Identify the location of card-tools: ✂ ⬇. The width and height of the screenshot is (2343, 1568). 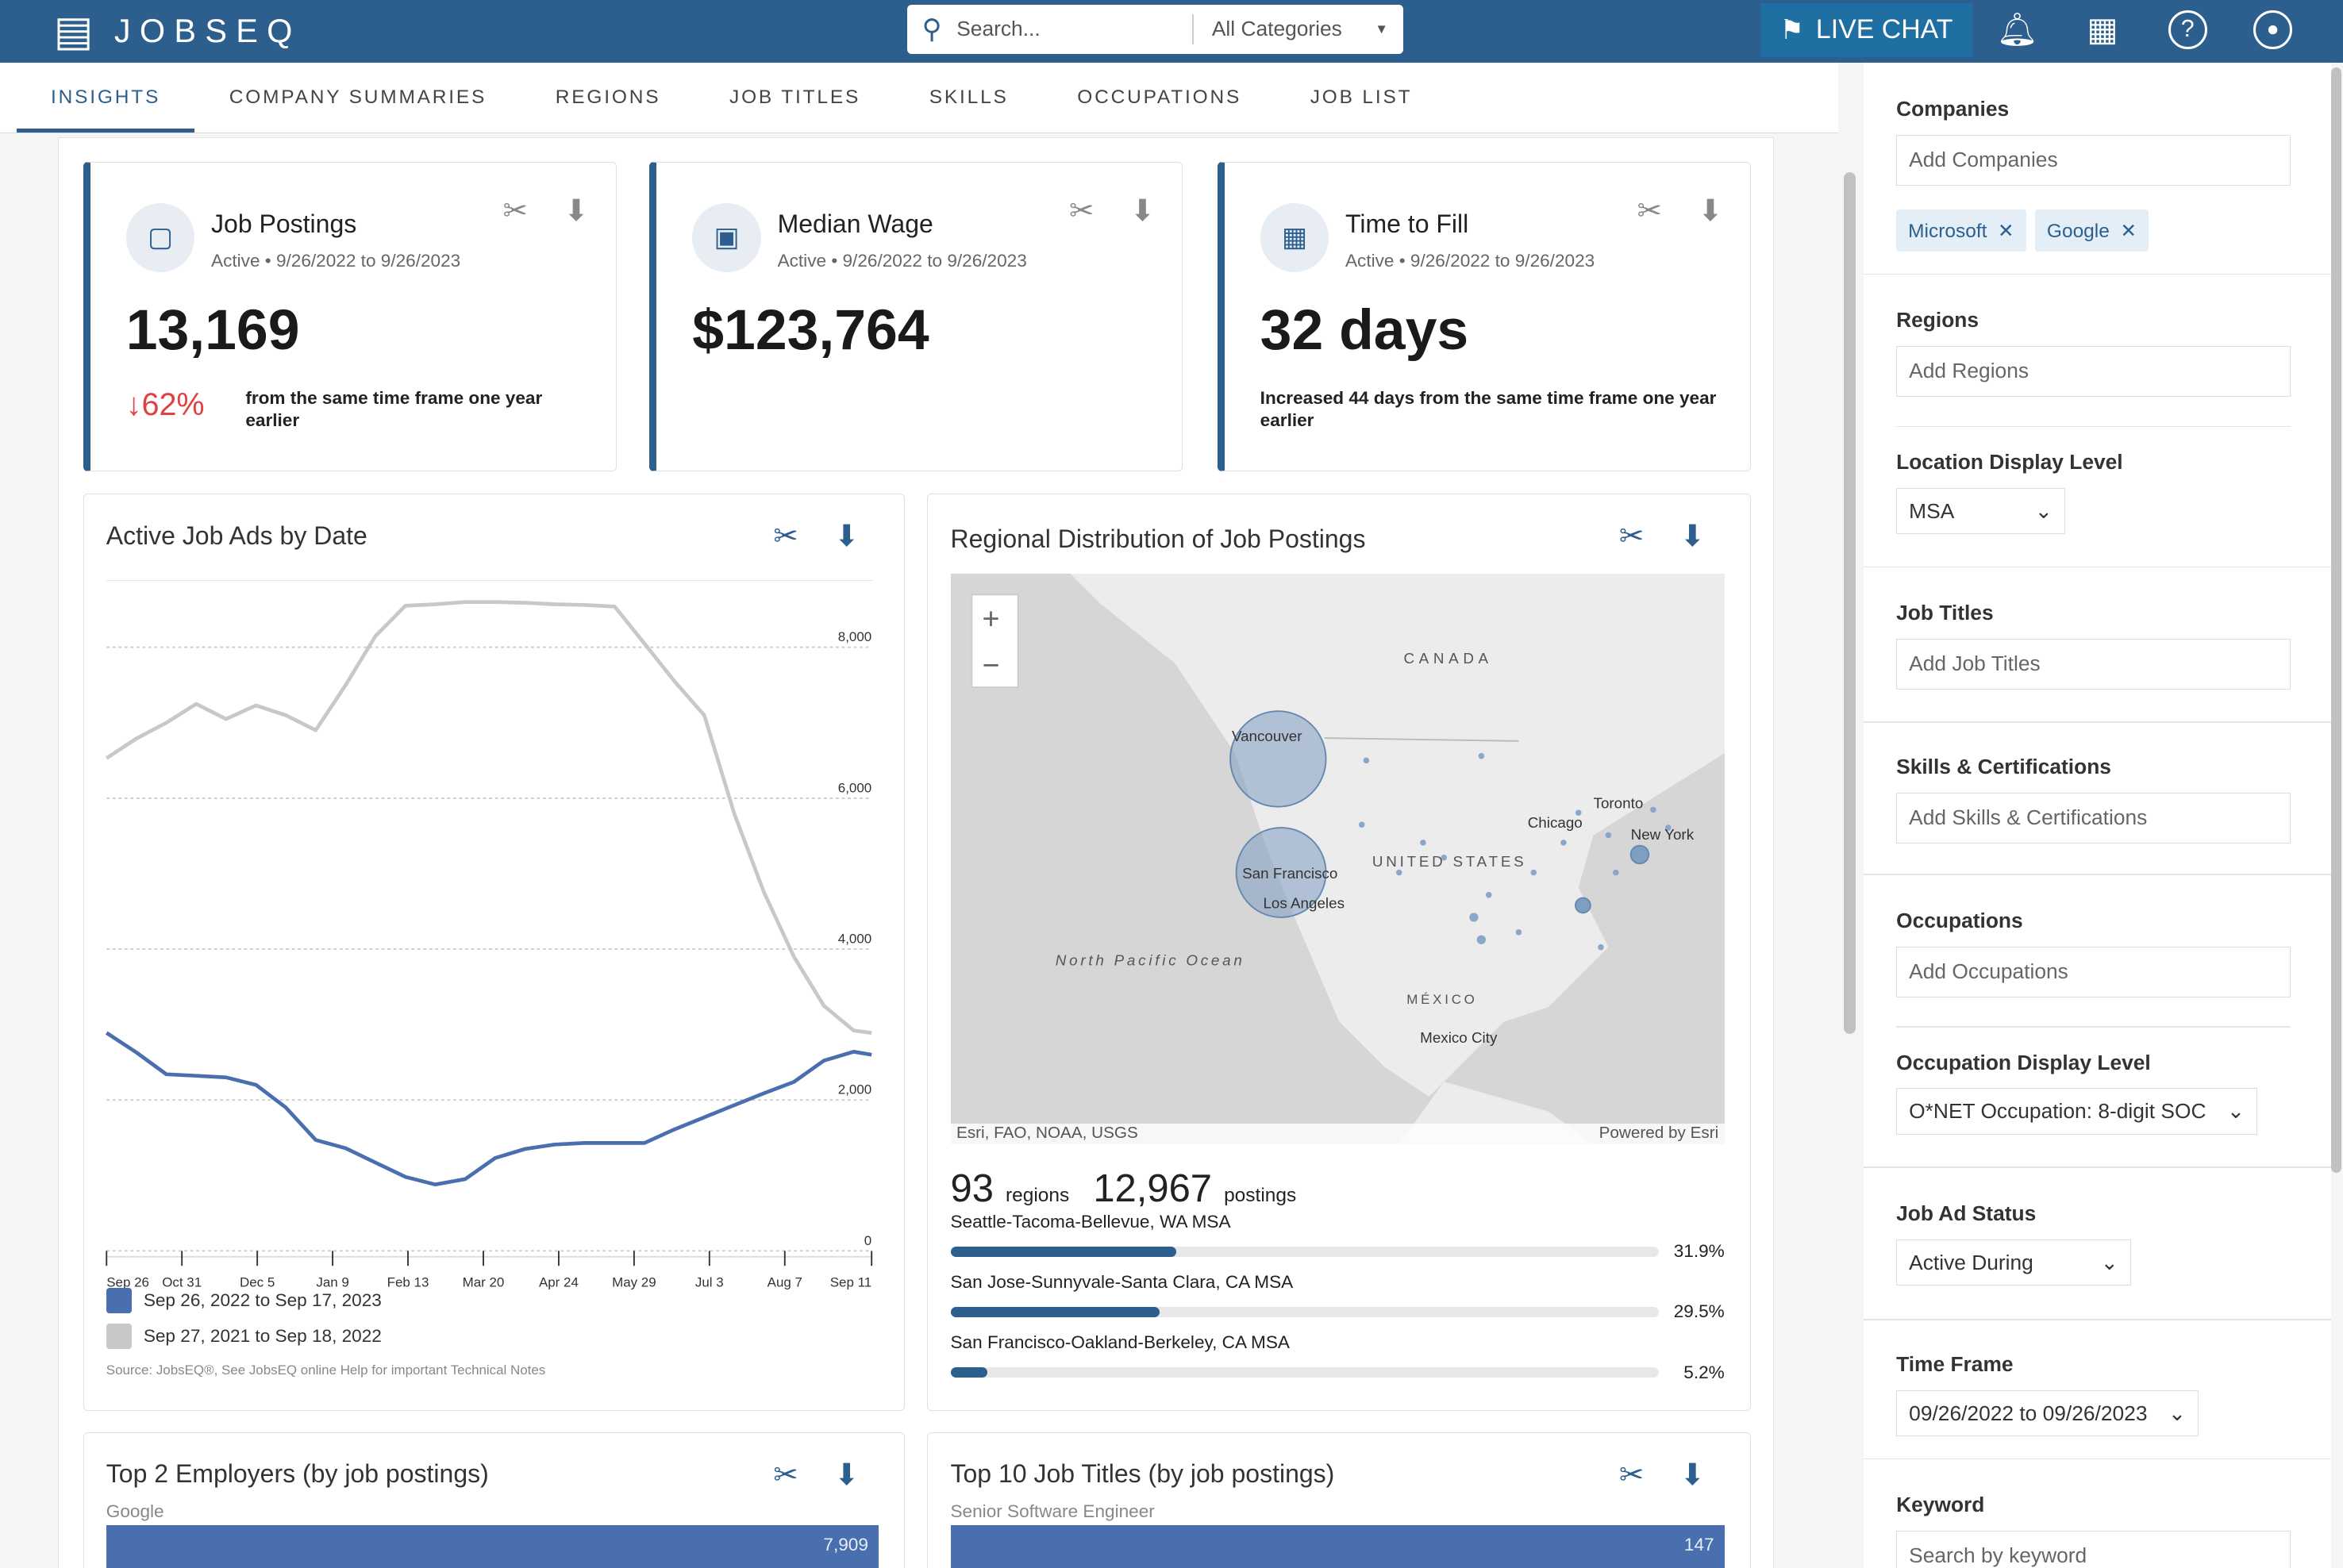
(1662, 1474).